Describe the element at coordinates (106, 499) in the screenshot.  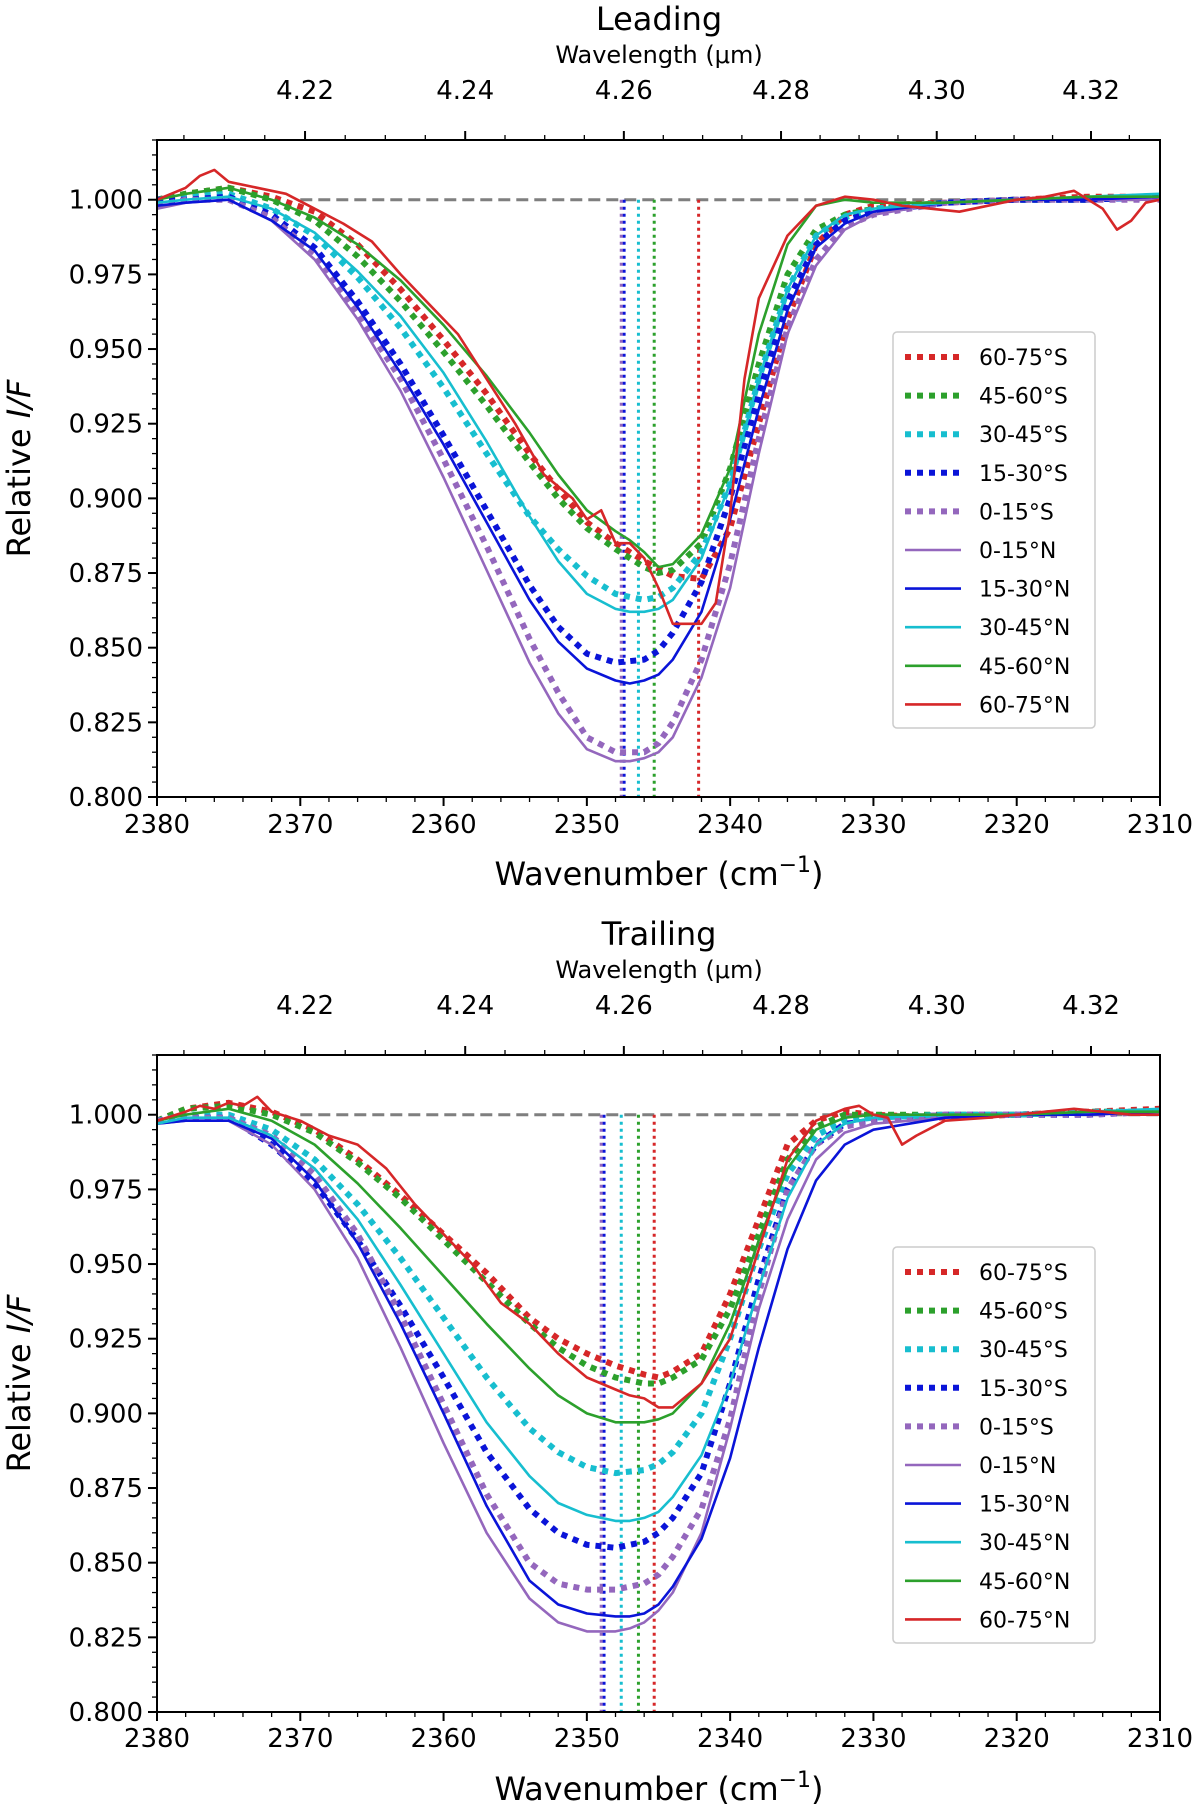
I see `y-tick-label: 0.900` at that location.